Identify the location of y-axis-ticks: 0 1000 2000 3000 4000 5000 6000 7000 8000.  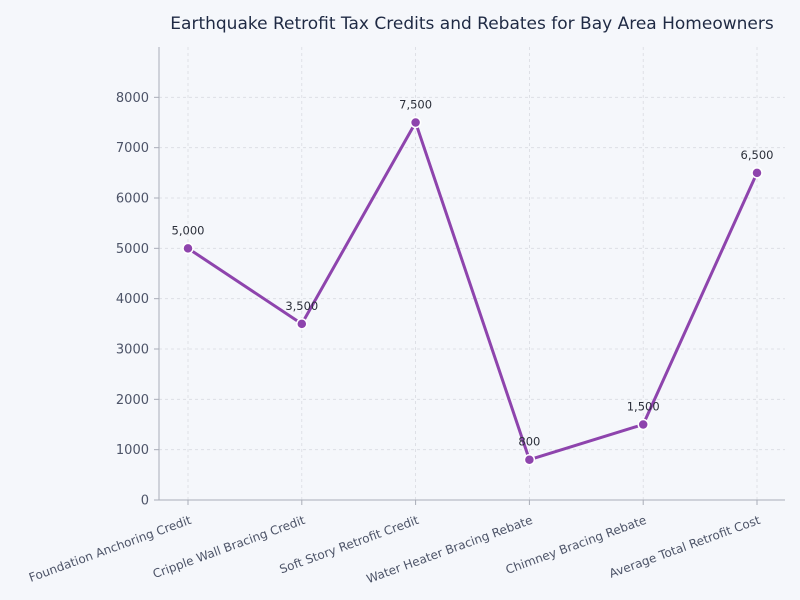
(137, 300).